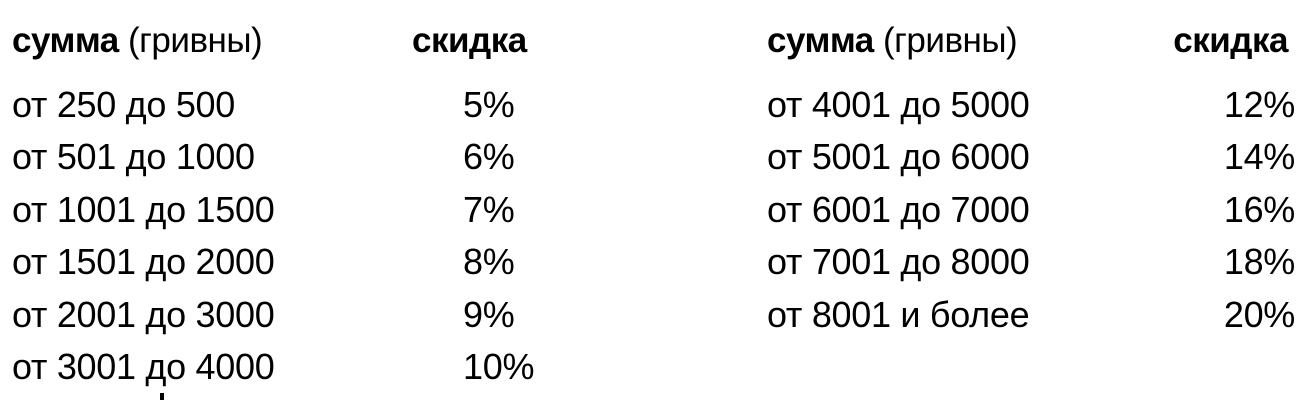  Describe the element at coordinates (898, 209) in the screenshot. I see `range-cell: от 6001 до 7000` at that location.